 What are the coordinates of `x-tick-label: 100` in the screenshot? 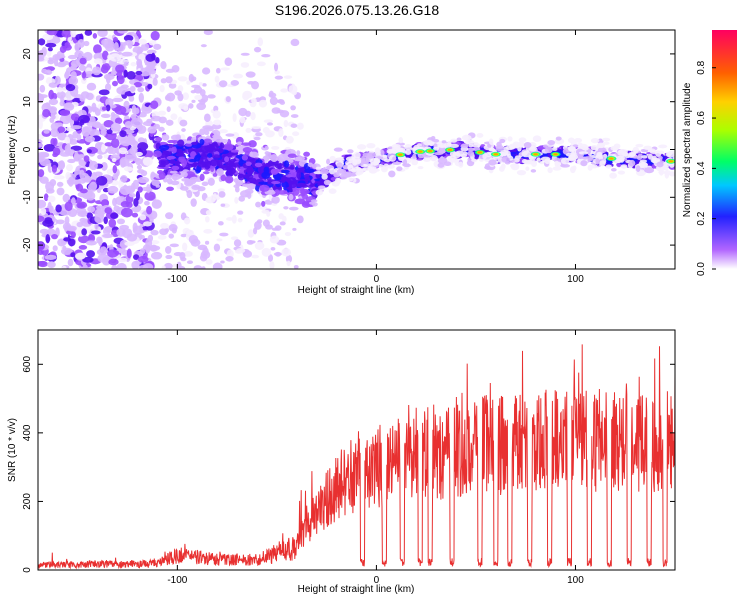 It's located at (575, 279).